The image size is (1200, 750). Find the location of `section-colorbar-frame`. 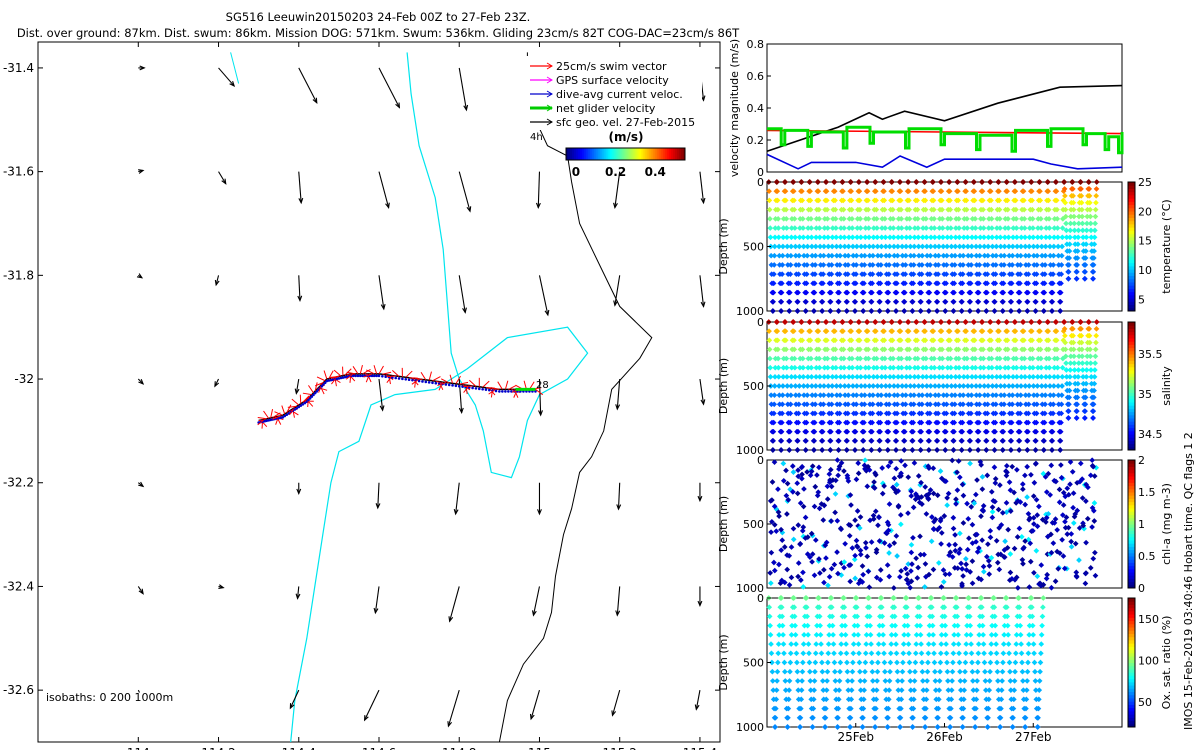

section-colorbar-frame is located at coordinates (1131, 246).